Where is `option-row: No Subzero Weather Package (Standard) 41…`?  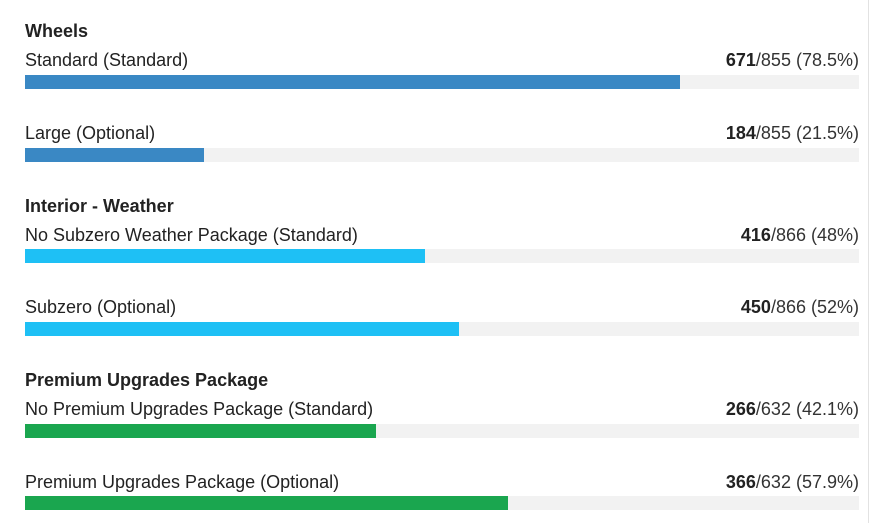
option-row: No Subzero Weather Package (Standard) 41… is located at coordinates (442, 235).